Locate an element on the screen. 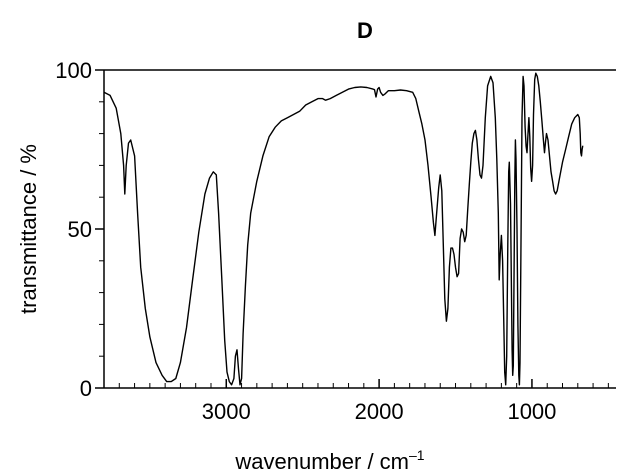 The width and height of the screenshot is (618, 475). y-tick-label: 50 is located at coordinates (80, 229).